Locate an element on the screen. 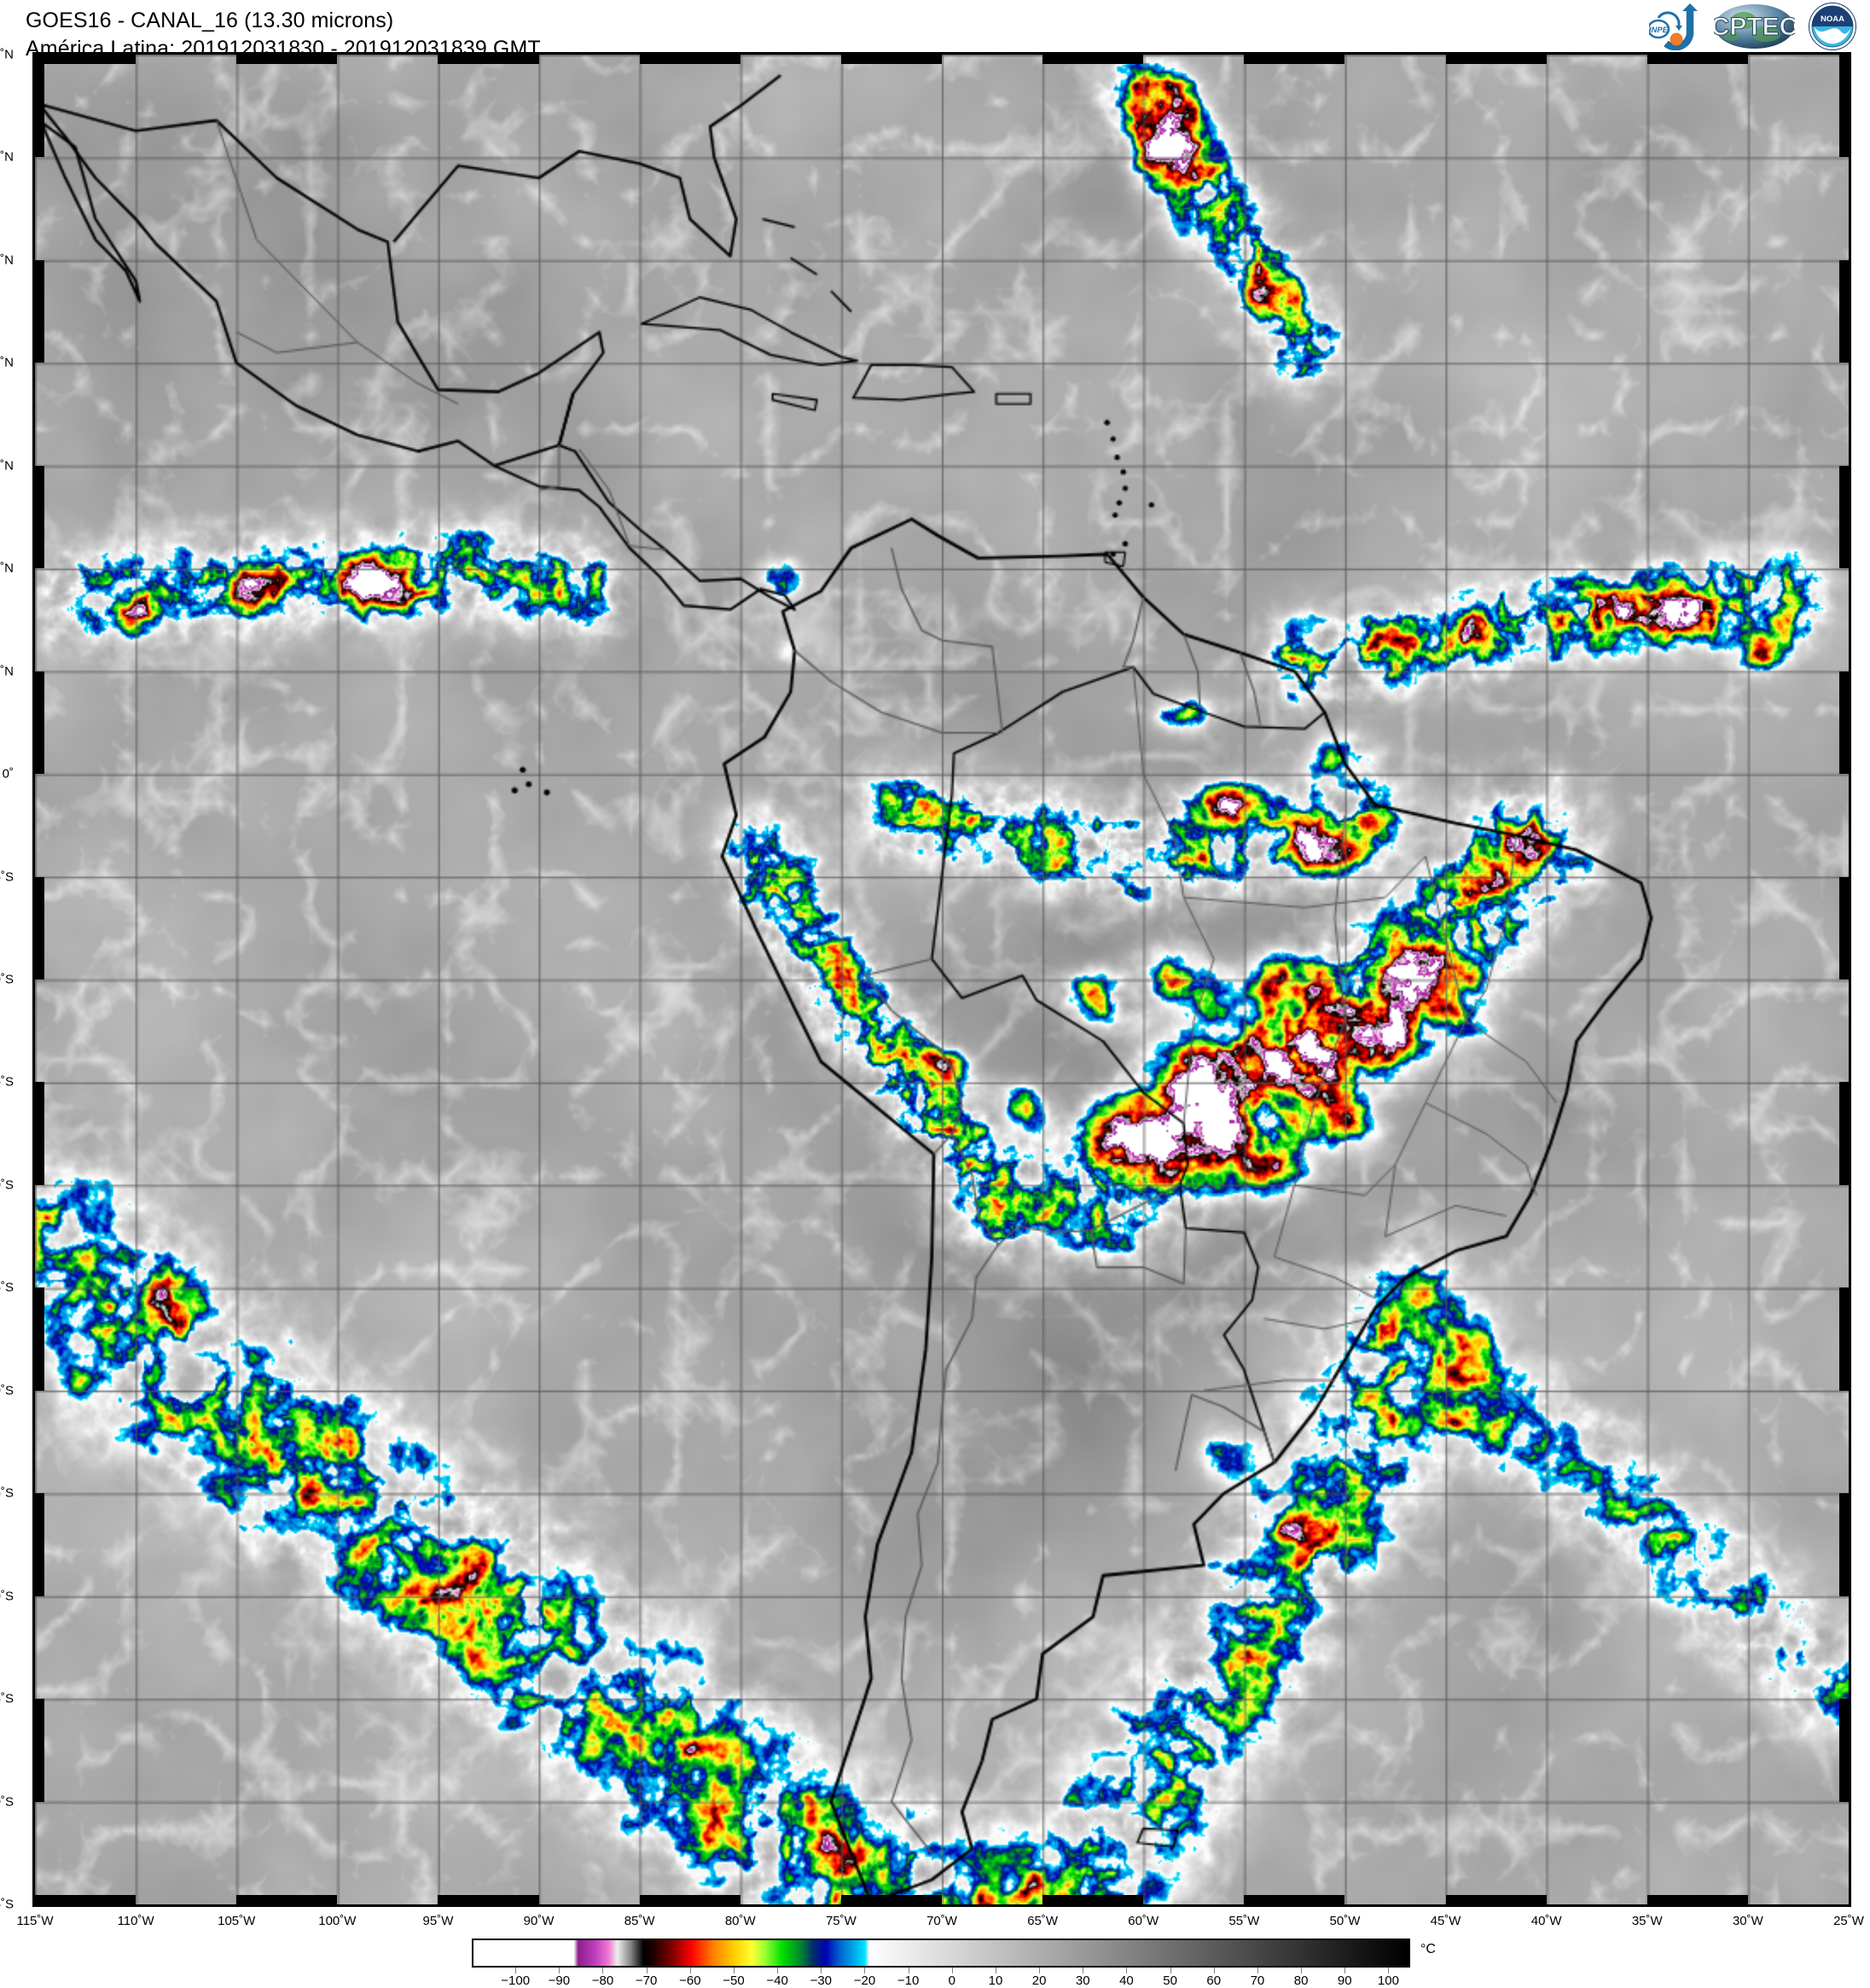 The height and width of the screenshot is (1988, 1870). latitude-label: 15˚S is located at coordinates (7, 1082).